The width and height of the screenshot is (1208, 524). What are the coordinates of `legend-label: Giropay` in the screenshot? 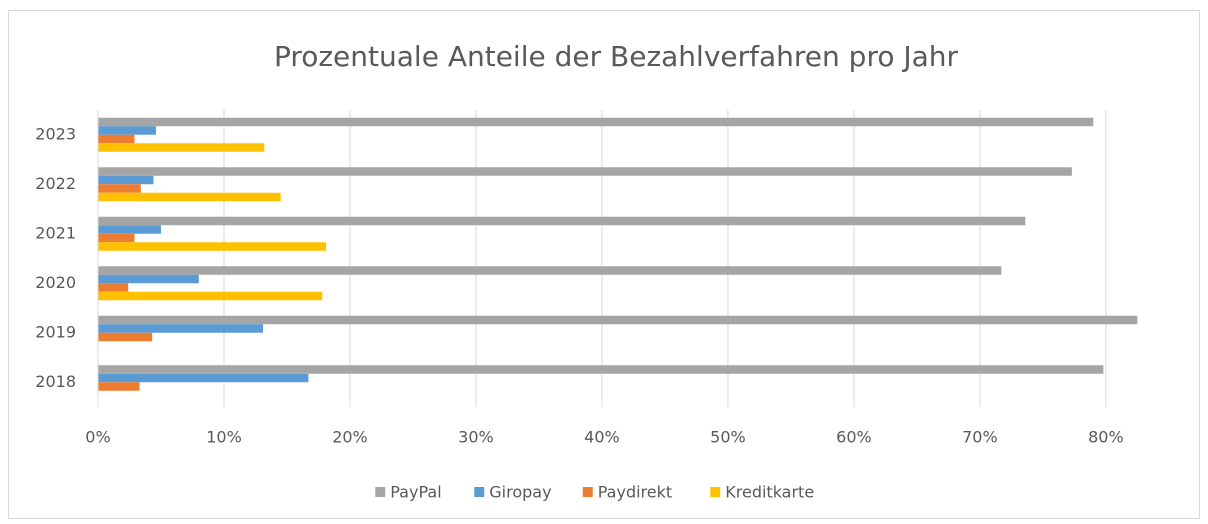 It's located at (520, 492).